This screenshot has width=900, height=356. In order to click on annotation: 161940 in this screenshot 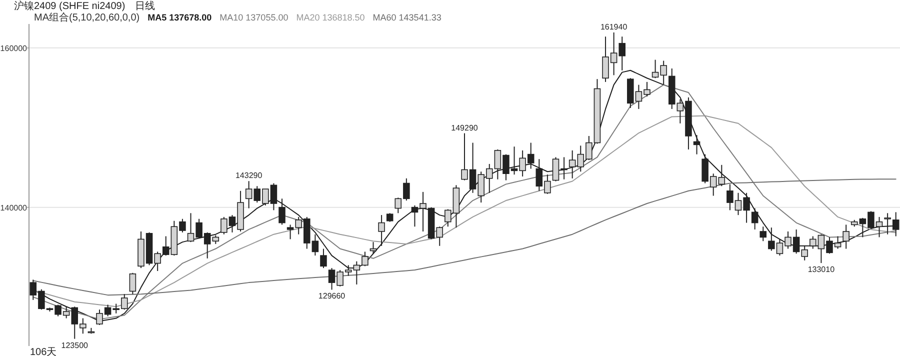, I will do `click(614, 27)`.